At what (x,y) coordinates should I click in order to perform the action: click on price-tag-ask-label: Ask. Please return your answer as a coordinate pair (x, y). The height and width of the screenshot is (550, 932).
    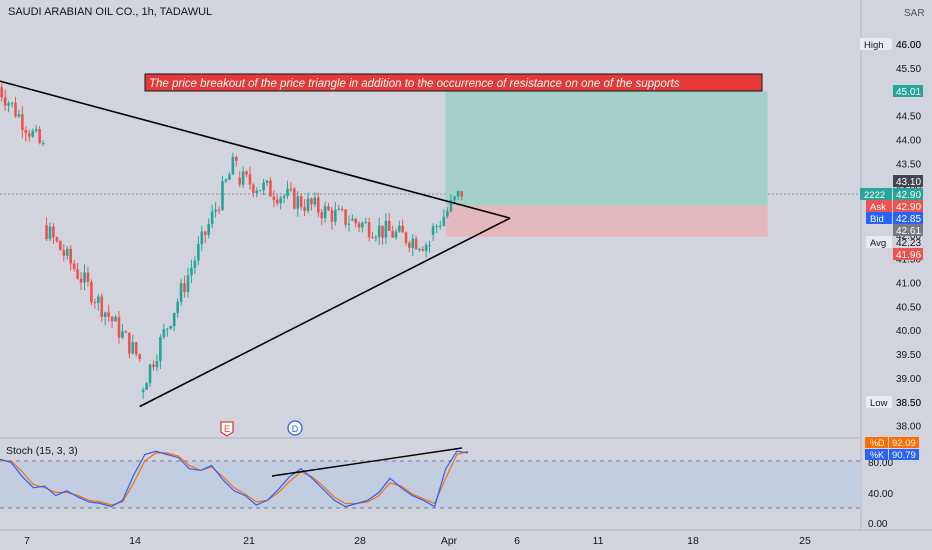
    Looking at the image, I should click on (878, 207).